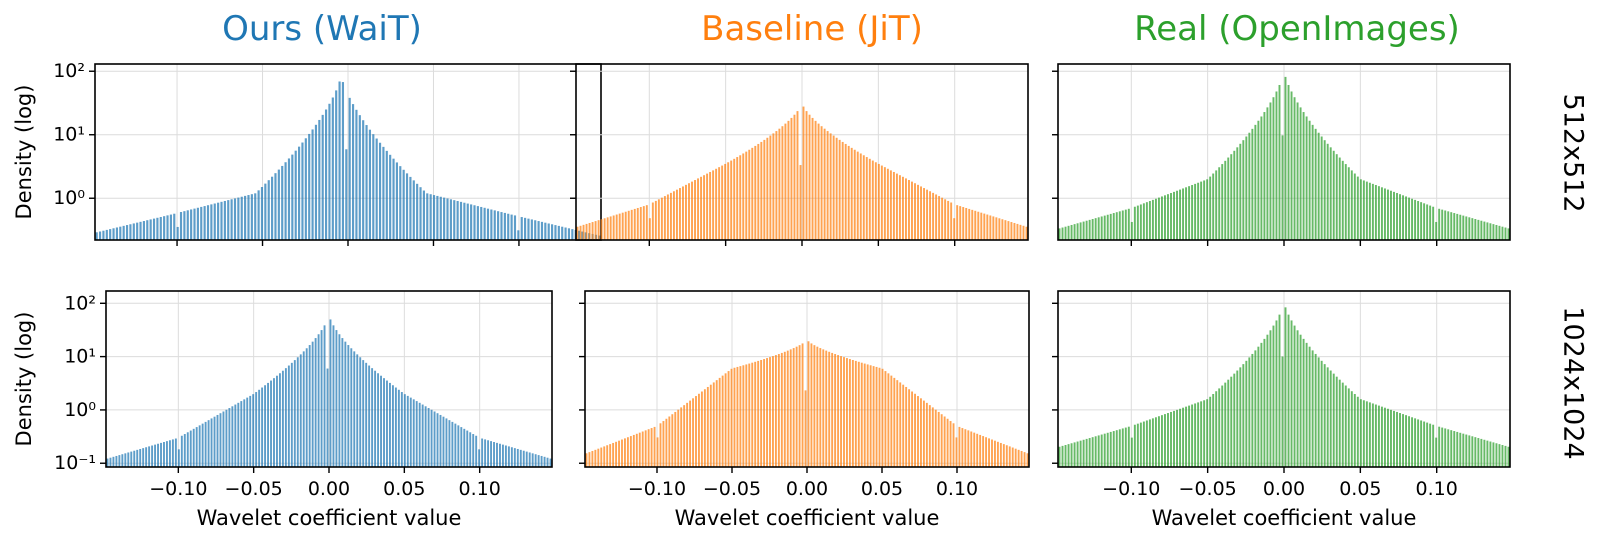  Describe the element at coordinates (329, 379) in the screenshot. I see `grid-lines` at that location.